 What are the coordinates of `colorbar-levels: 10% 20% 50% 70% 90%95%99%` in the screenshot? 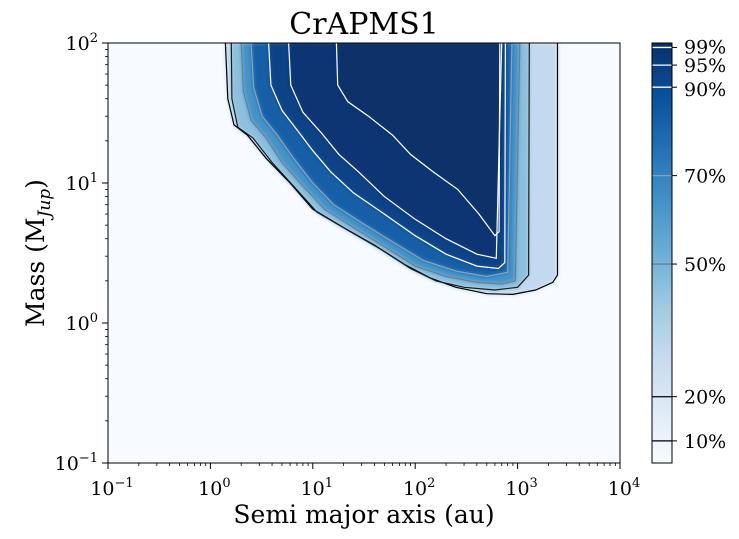 It's located at (689, 244).